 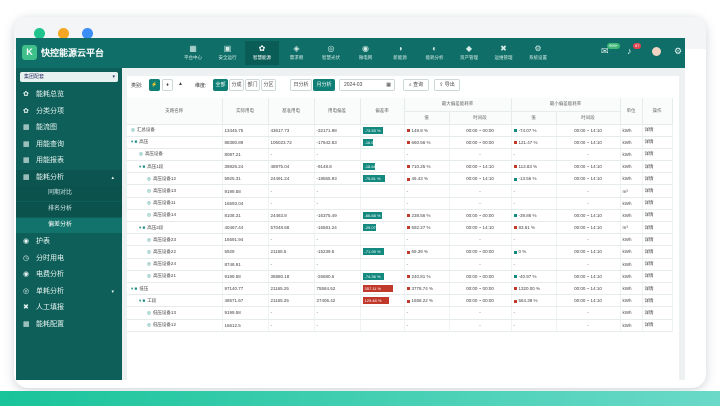 I want to click on export-icon: ⇪, so click(x=441, y=85).